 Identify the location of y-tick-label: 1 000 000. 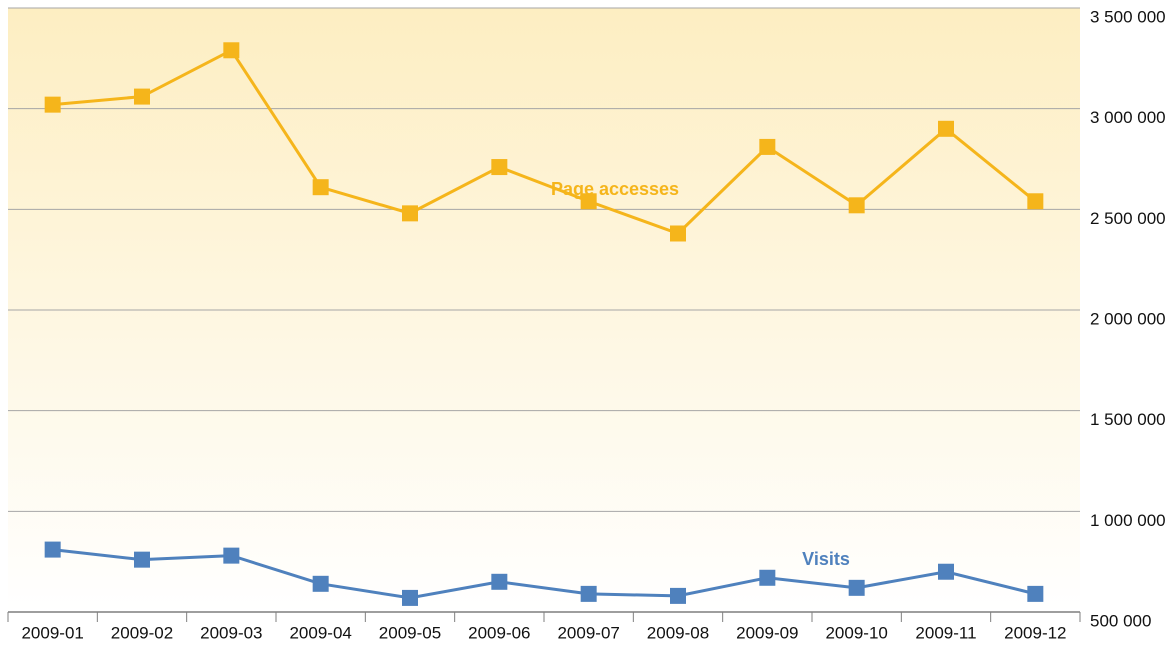
(1128, 520).